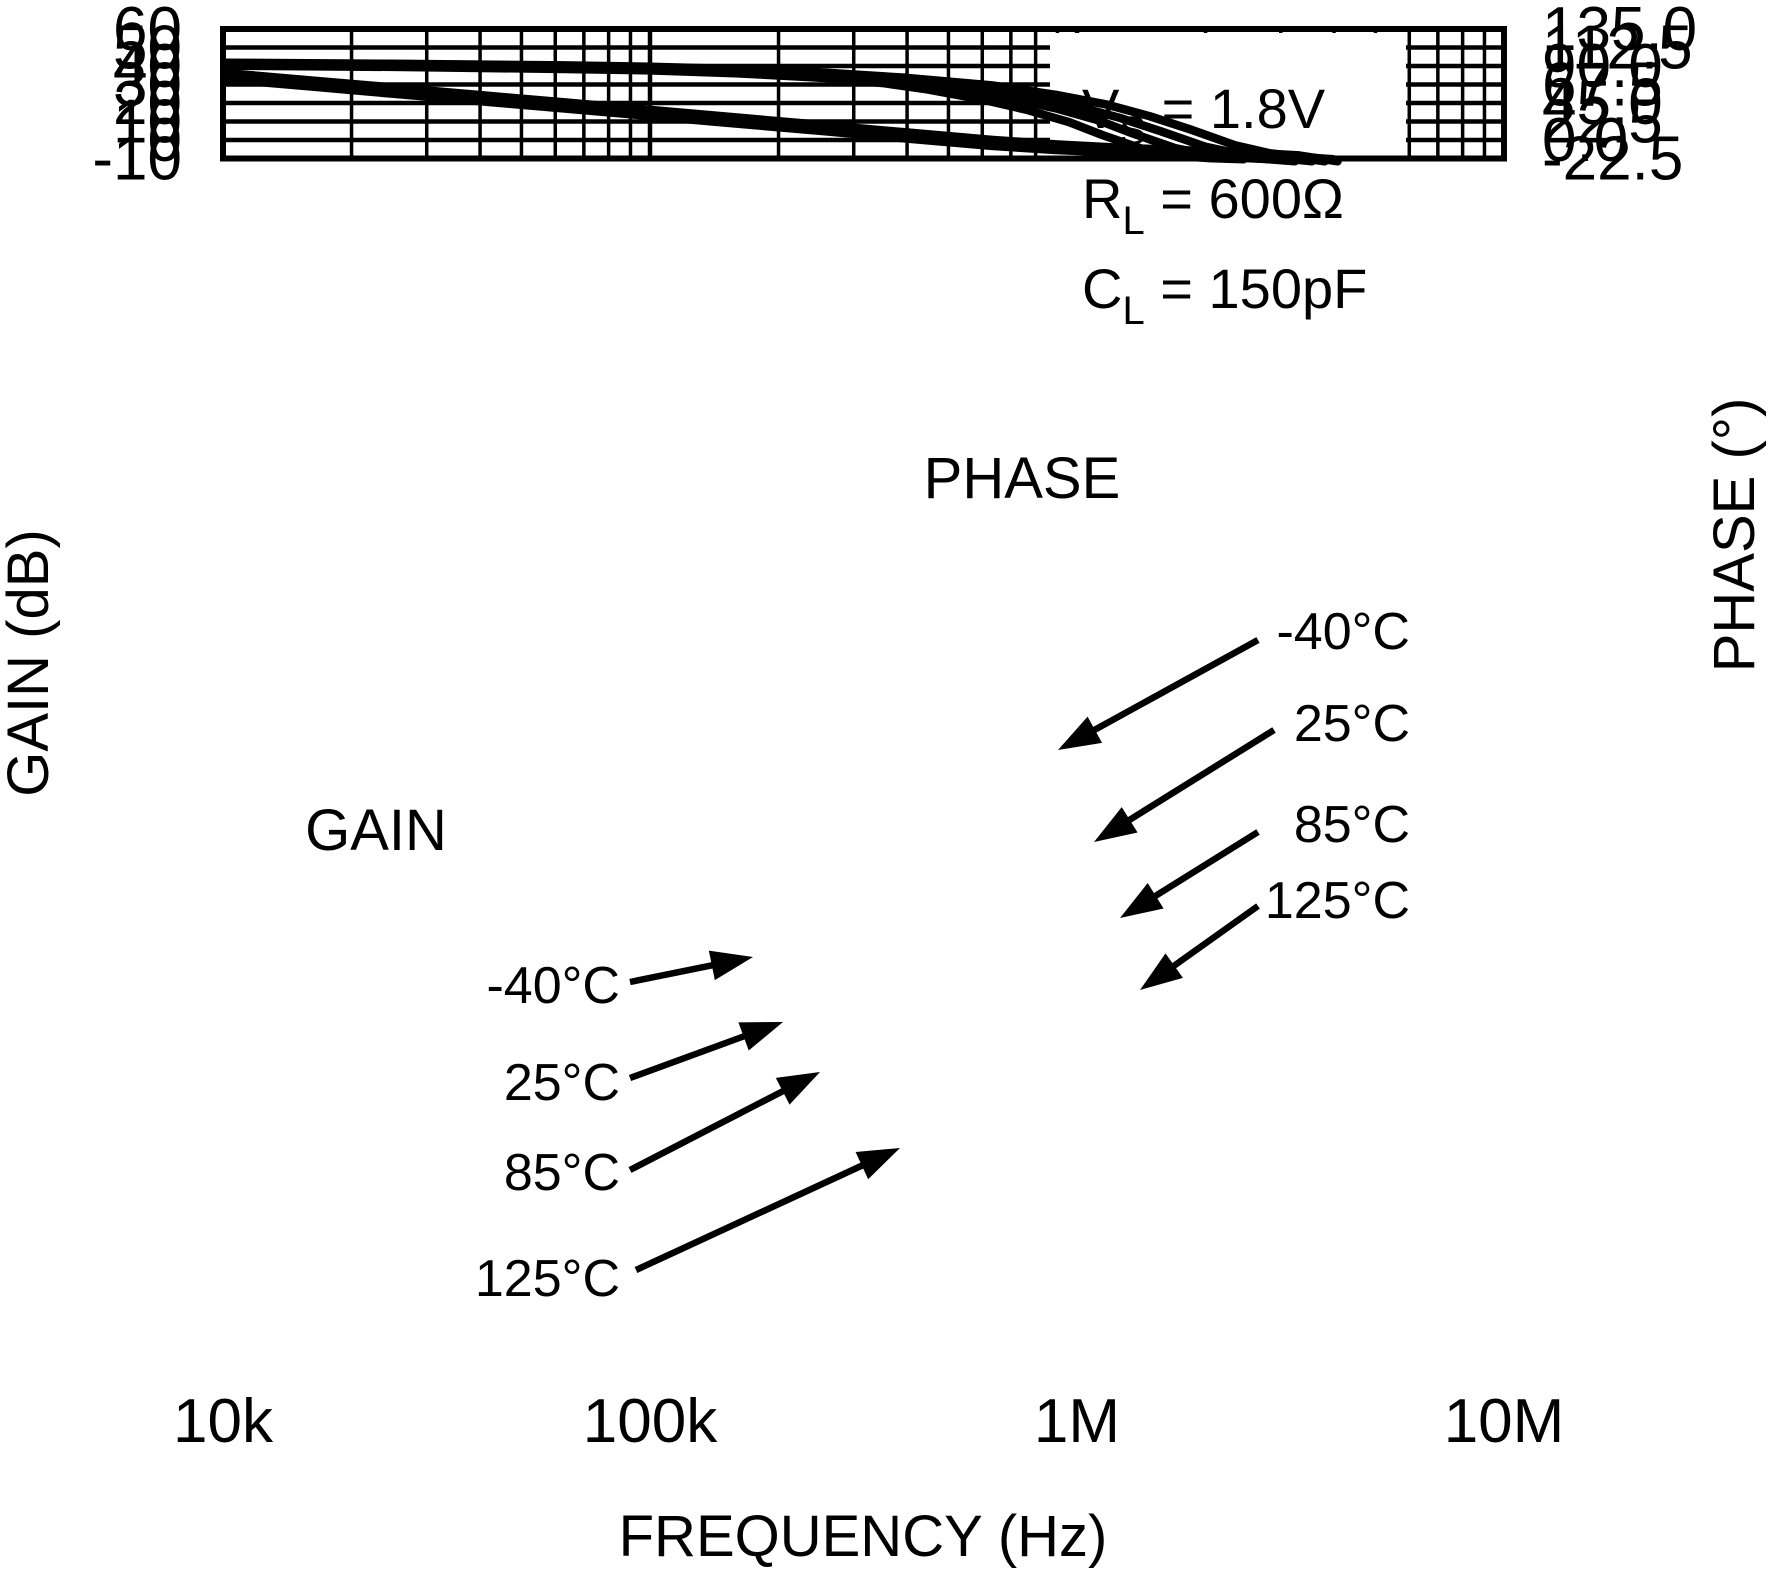 This screenshot has height=1574, width=1792. I want to click on phase-temp-label: 125°C, so click(1337, 901).